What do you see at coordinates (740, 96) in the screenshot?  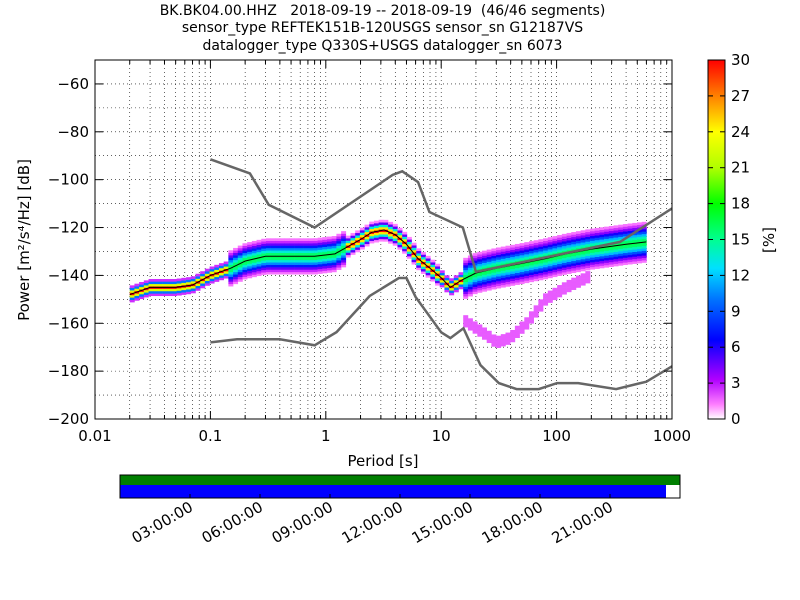 I see `colorbar-tick-label: 27` at bounding box center [740, 96].